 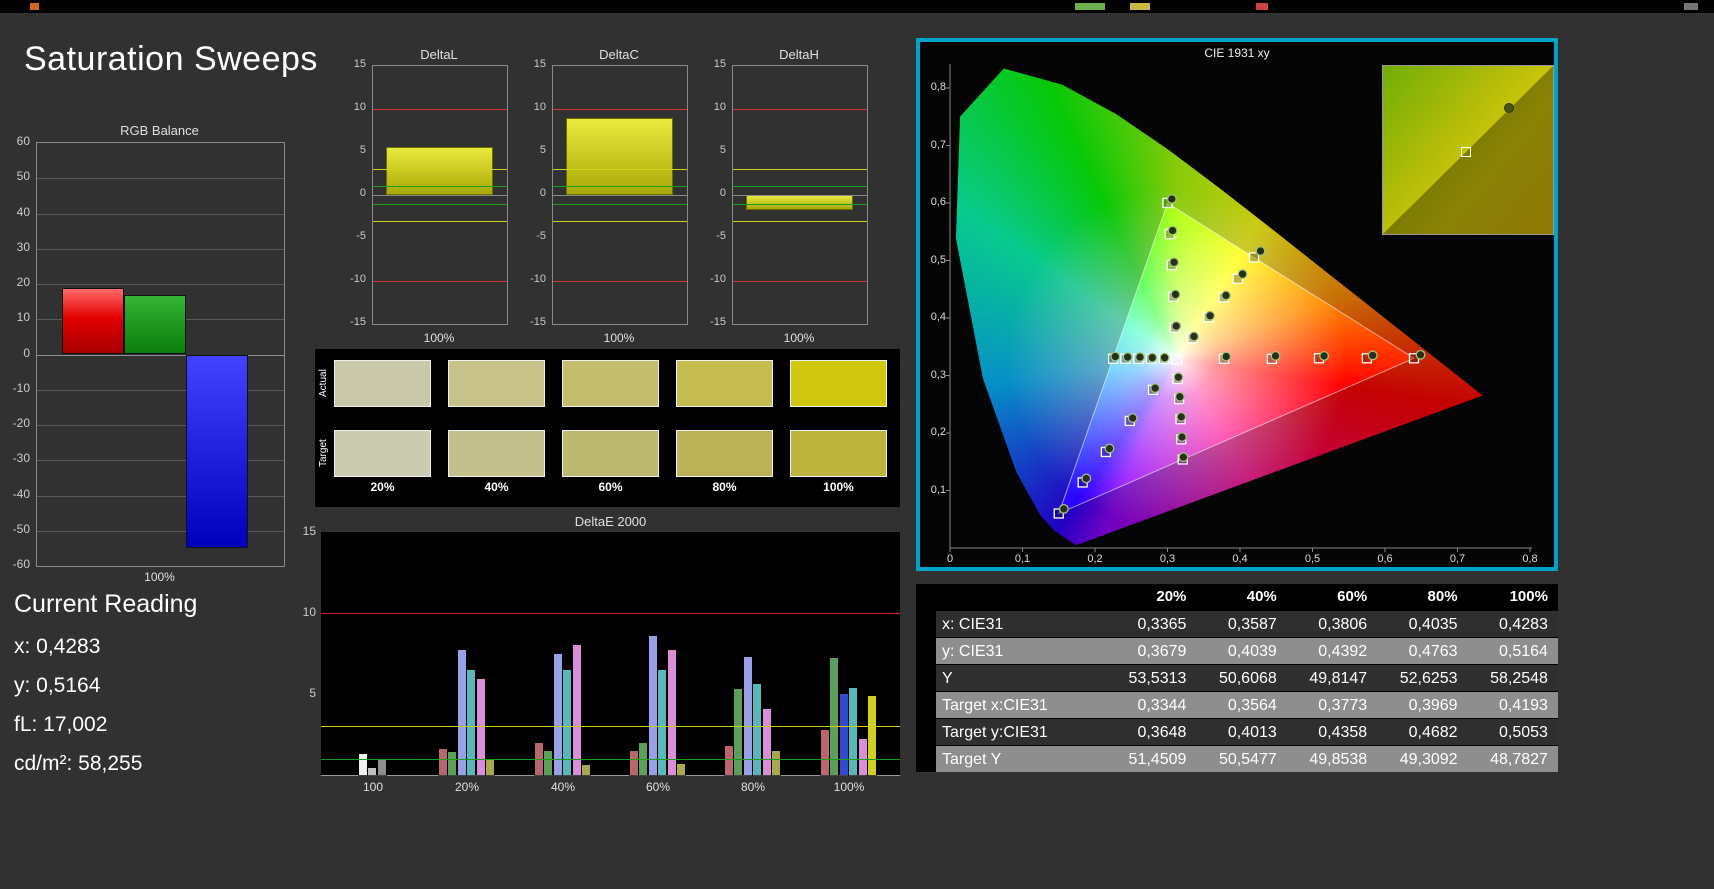 I want to click on y-tick-label: -10, so click(x=21, y=387).